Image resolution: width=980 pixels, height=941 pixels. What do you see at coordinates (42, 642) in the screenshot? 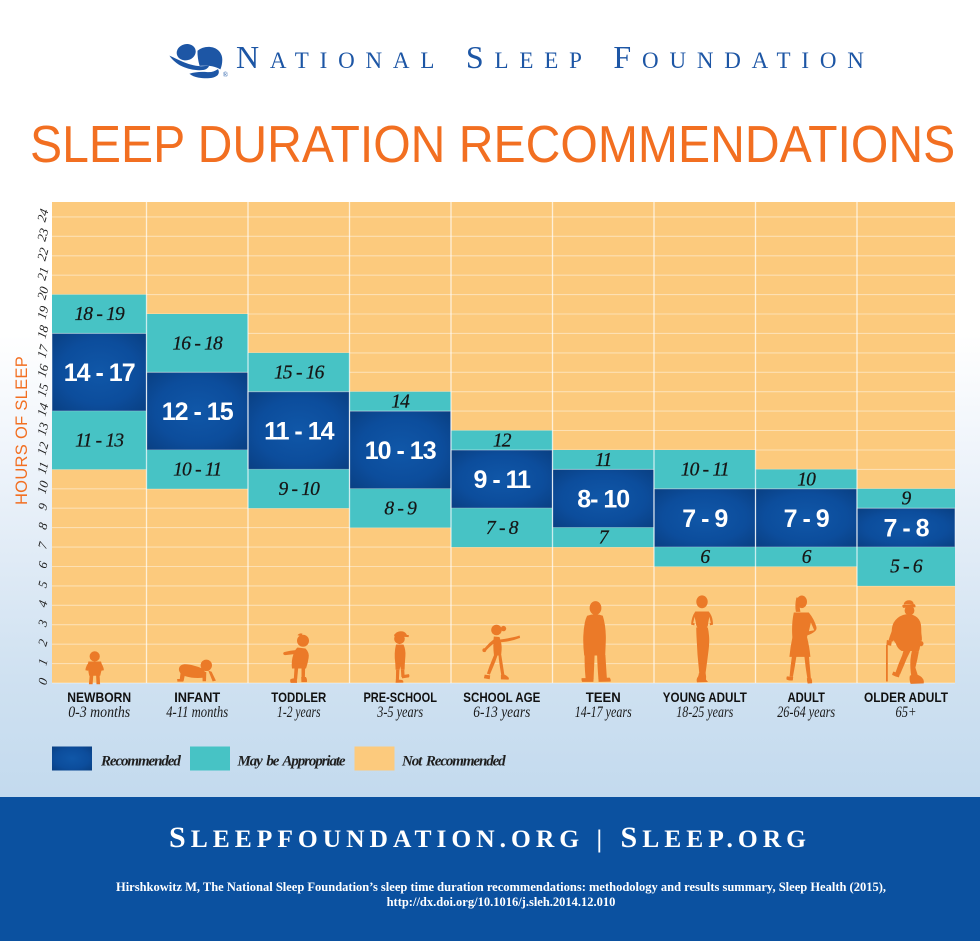
I see `svg-text: 2` at bounding box center [42, 642].